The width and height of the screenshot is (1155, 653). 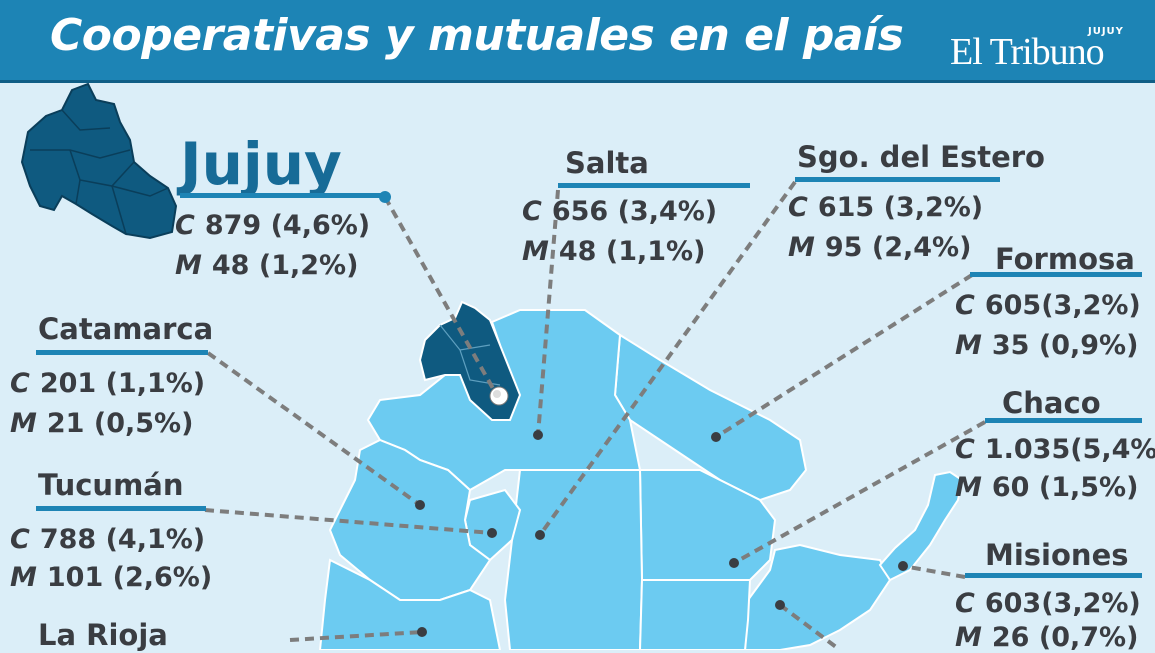 I want to click on jujuy-inset-silhouette, so click(x=99, y=161).